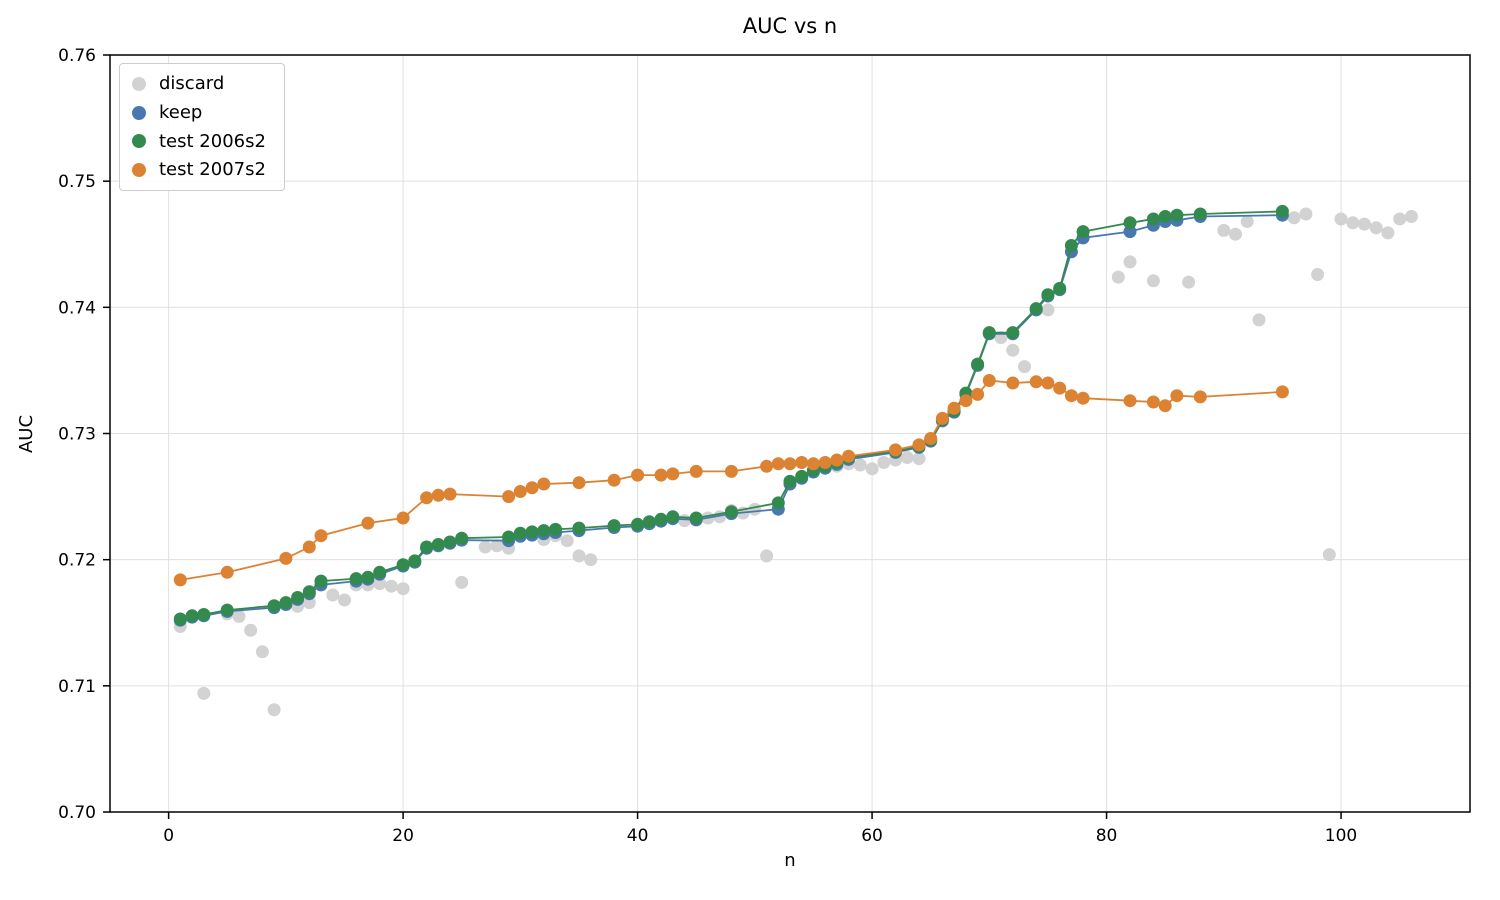 The image size is (1500, 900). What do you see at coordinates (403, 836) in the screenshot?
I see `x-tick-label: 20` at bounding box center [403, 836].